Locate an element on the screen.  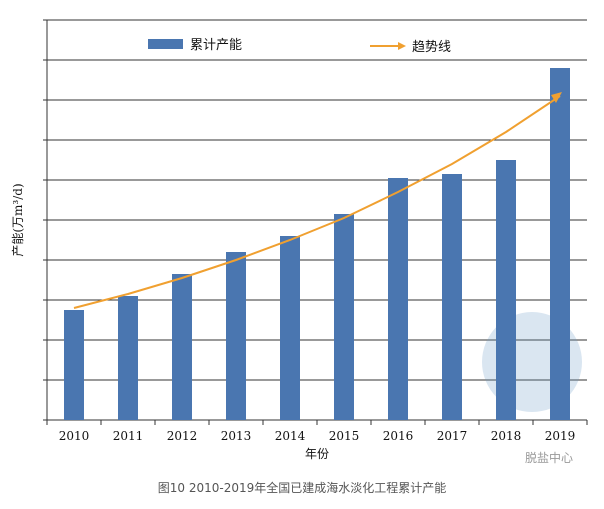
watermark-text: 脱盐中心 is located at coordinates (549, 458).